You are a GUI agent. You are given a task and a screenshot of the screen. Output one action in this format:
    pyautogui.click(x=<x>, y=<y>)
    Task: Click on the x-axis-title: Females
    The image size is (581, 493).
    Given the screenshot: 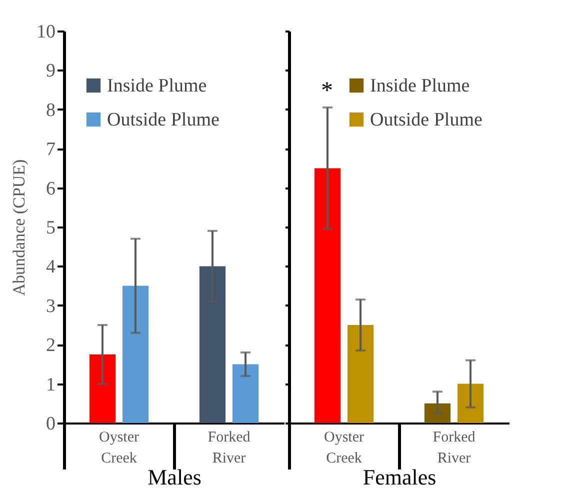 What is the action you would take?
    pyautogui.click(x=399, y=477)
    